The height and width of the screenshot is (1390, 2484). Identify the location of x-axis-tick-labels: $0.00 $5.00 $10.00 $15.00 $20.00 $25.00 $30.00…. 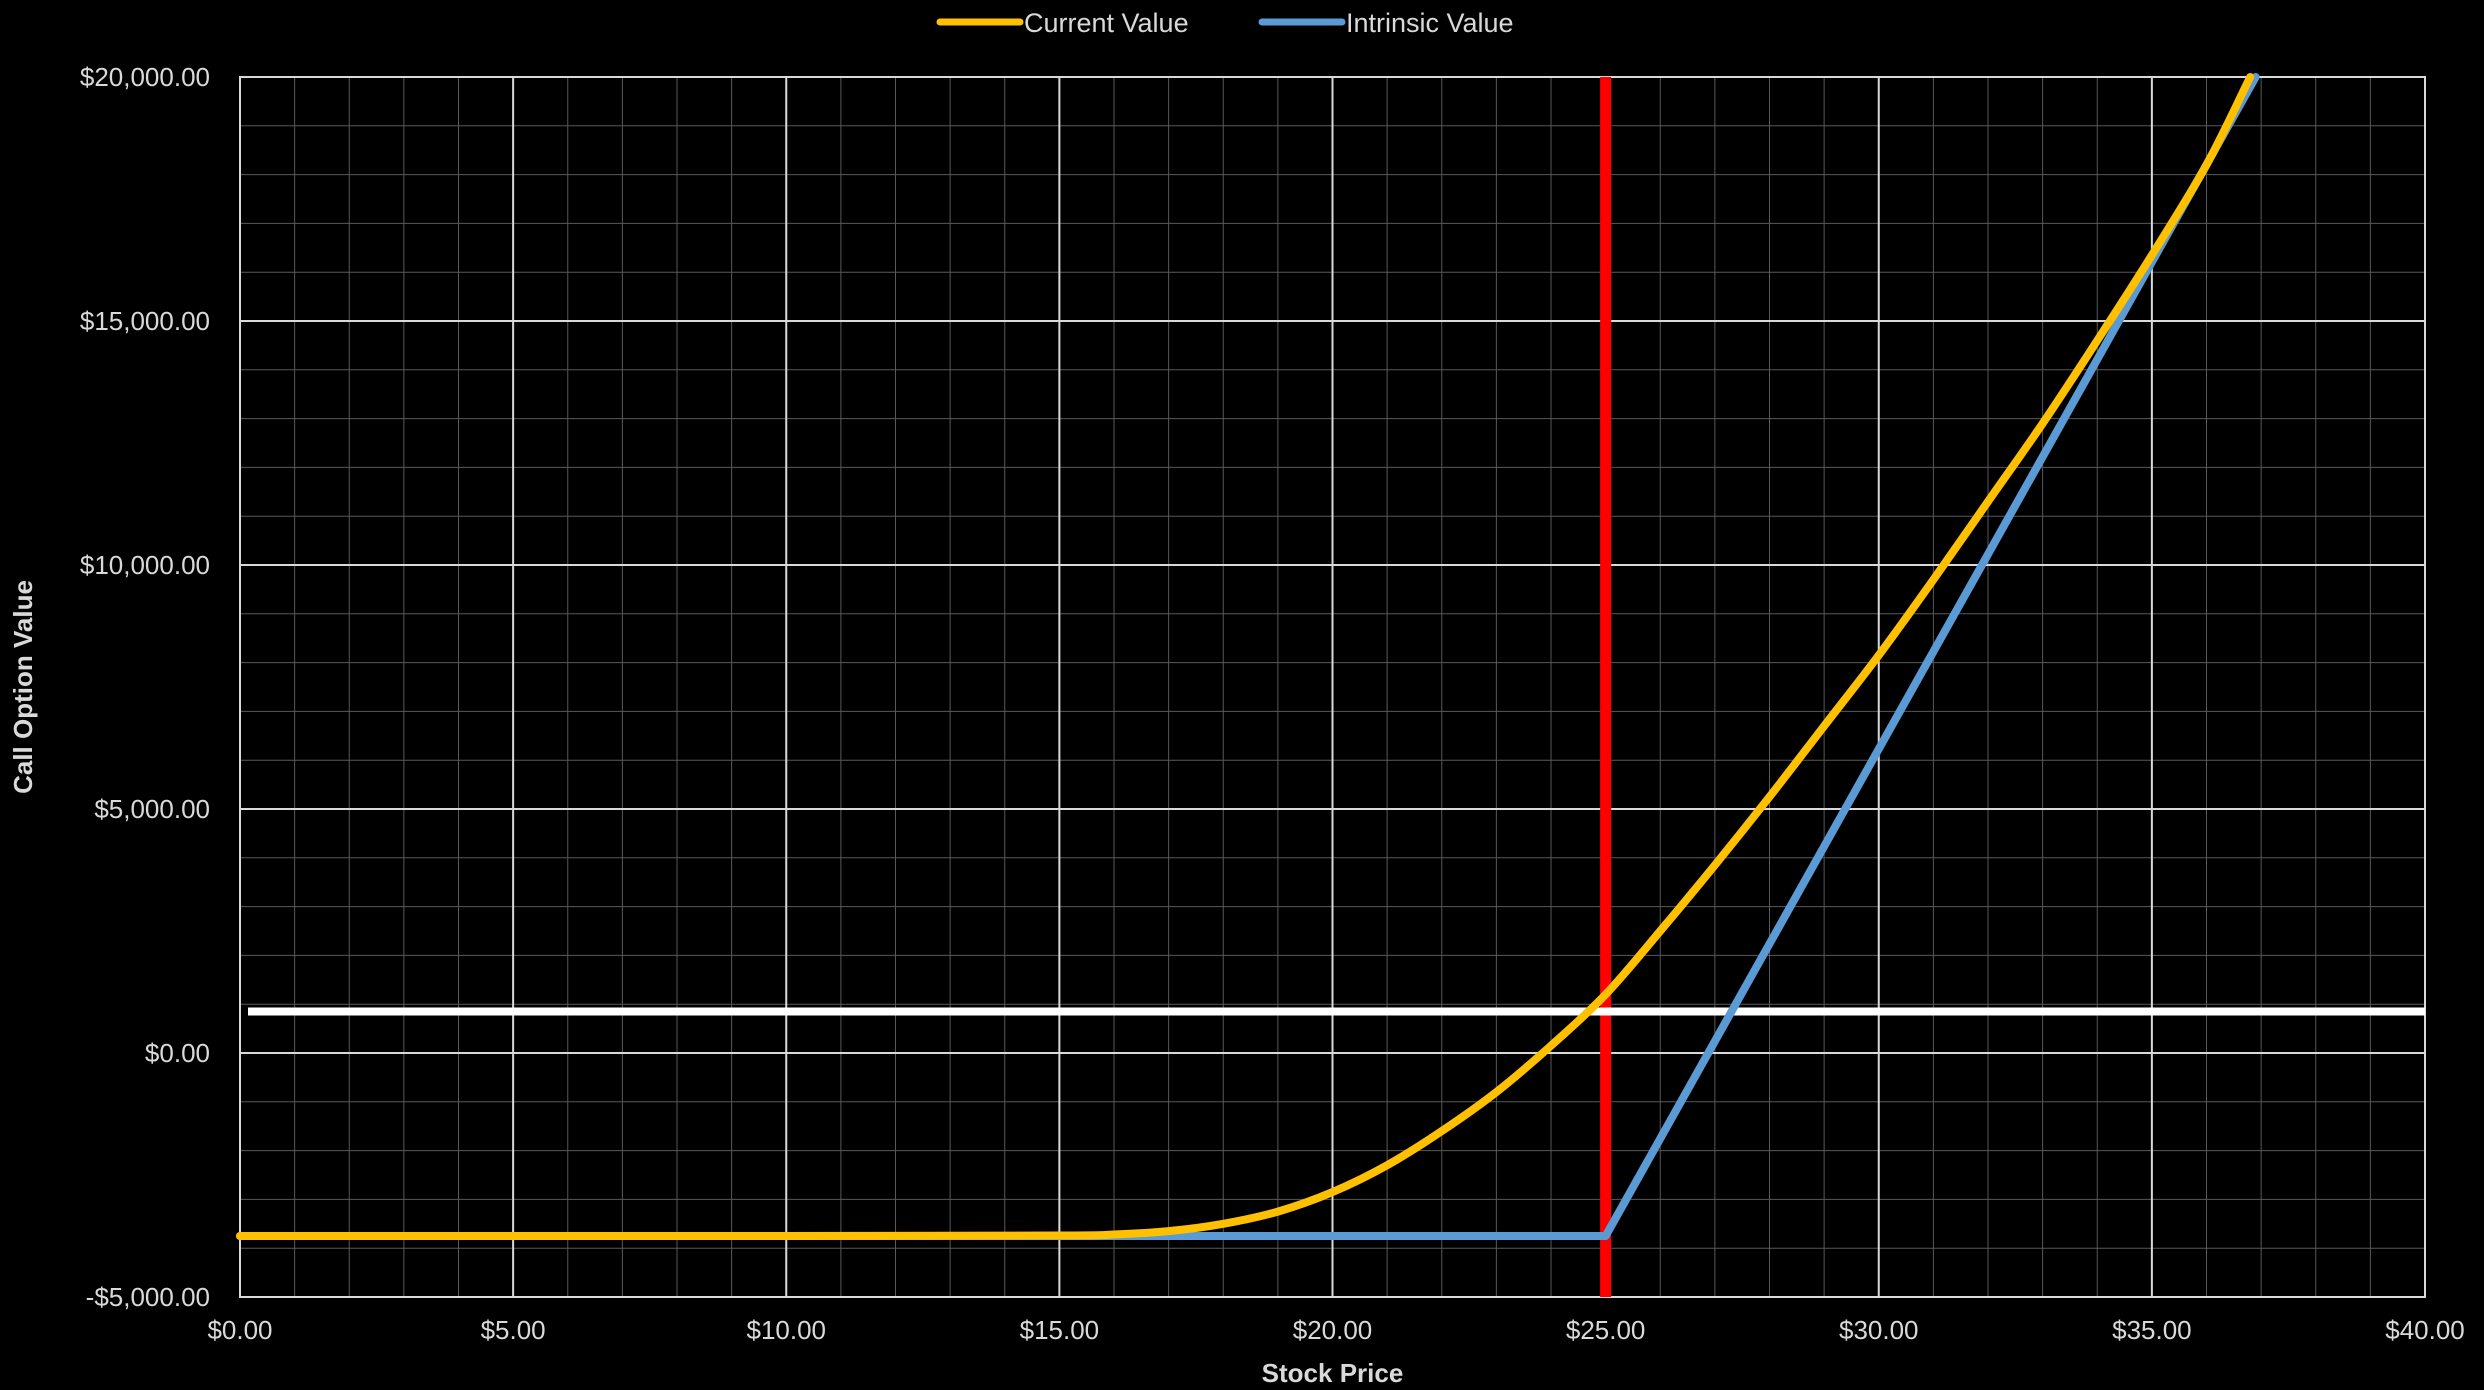
(1335, 1330).